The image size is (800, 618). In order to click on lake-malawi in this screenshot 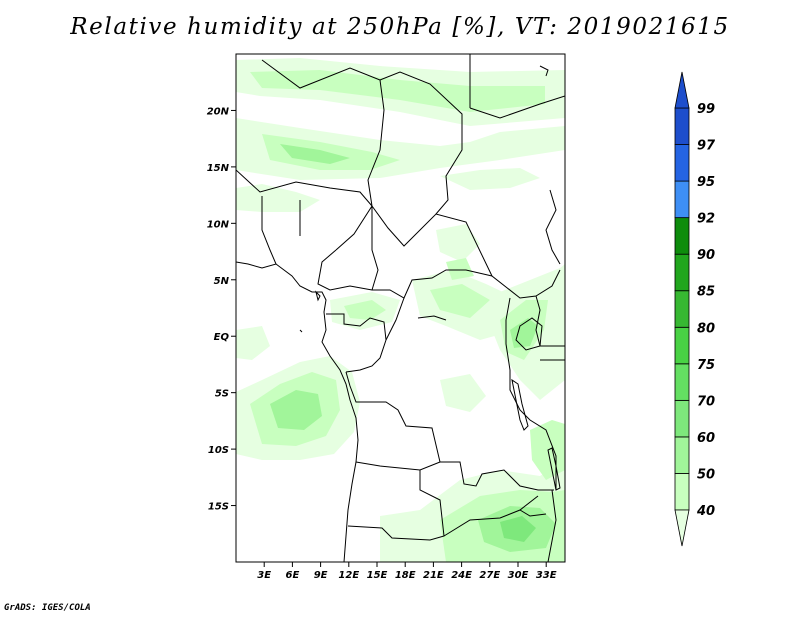, I will do `click(554, 469)`.